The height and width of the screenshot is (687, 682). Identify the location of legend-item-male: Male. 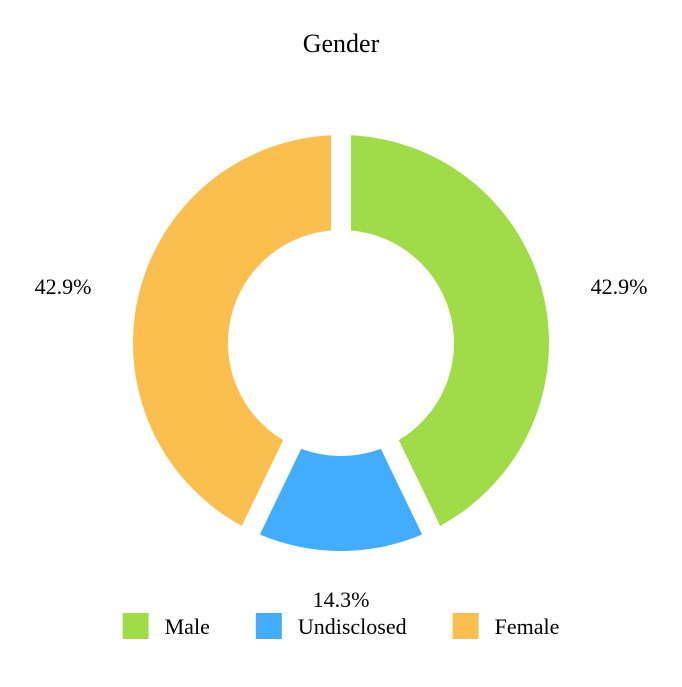
(166, 626).